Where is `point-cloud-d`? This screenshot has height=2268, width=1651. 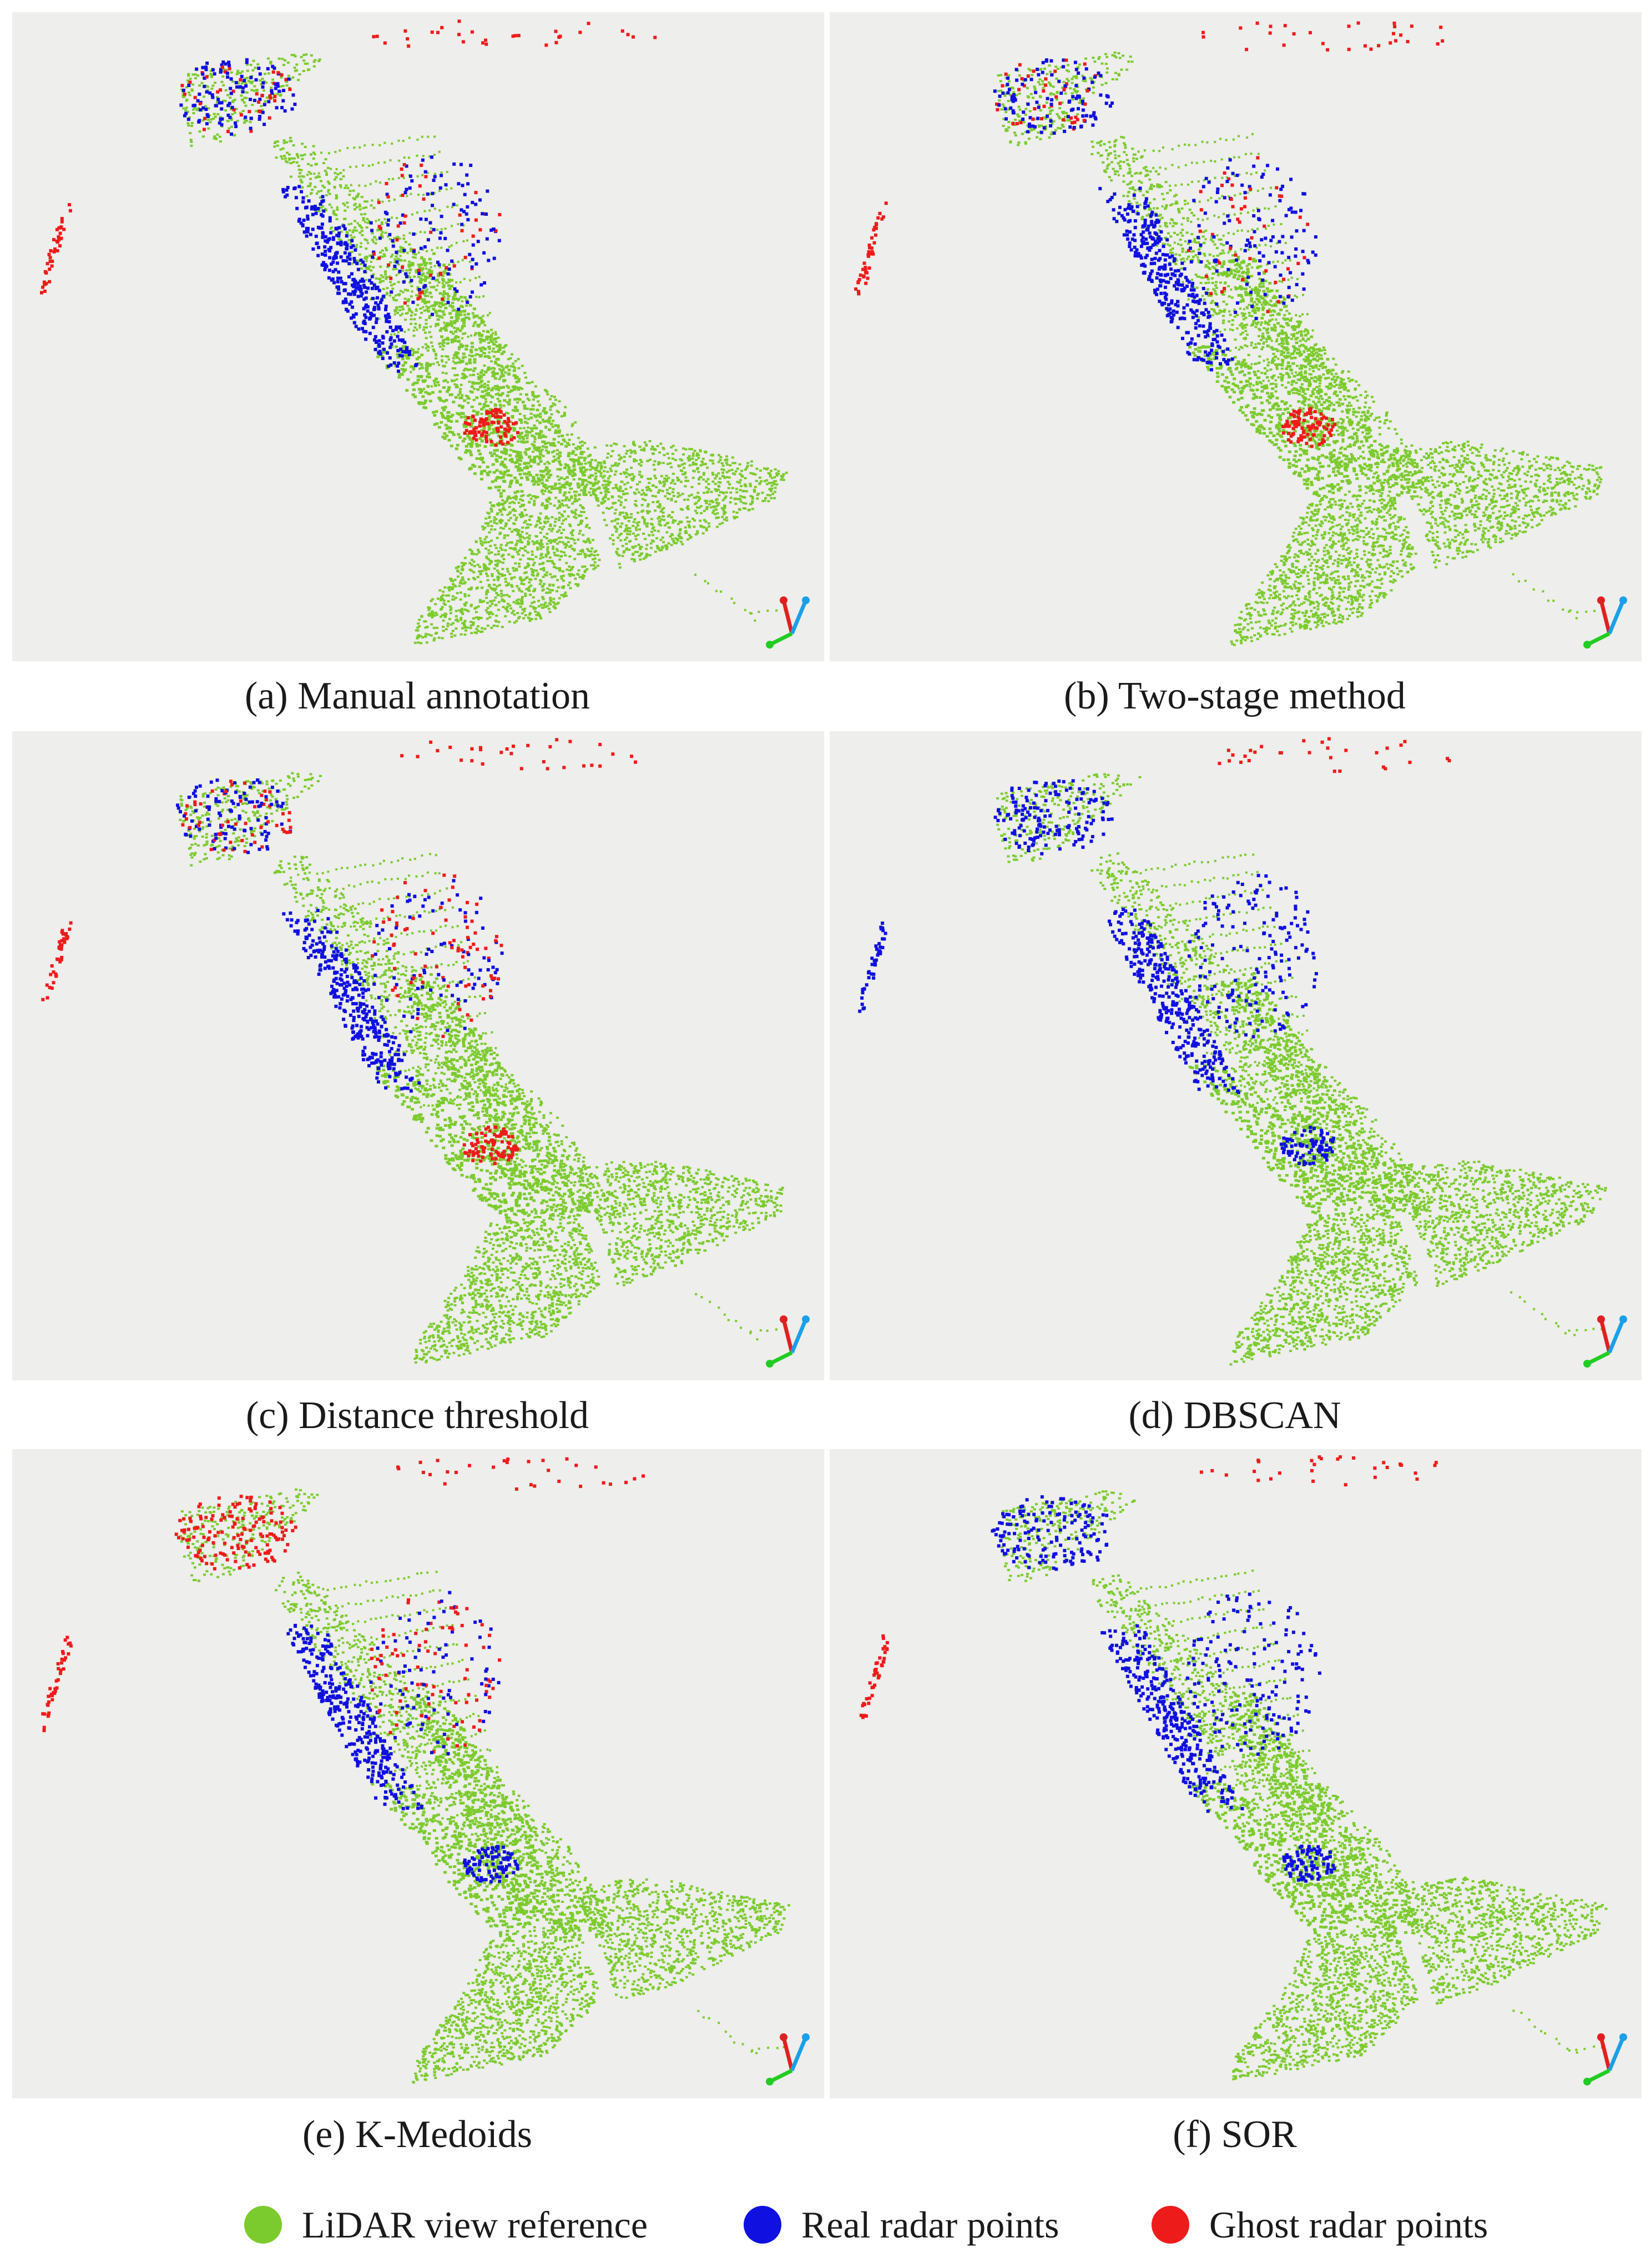
point-cloud-d is located at coordinates (1242, 1052).